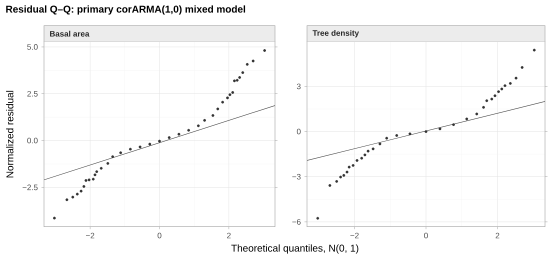 Image resolution: width=550 pixels, height=260 pixels. I want to click on chart-title: Residual Q–Q: primary corARMA(1,0) mixed model, so click(126, 10).